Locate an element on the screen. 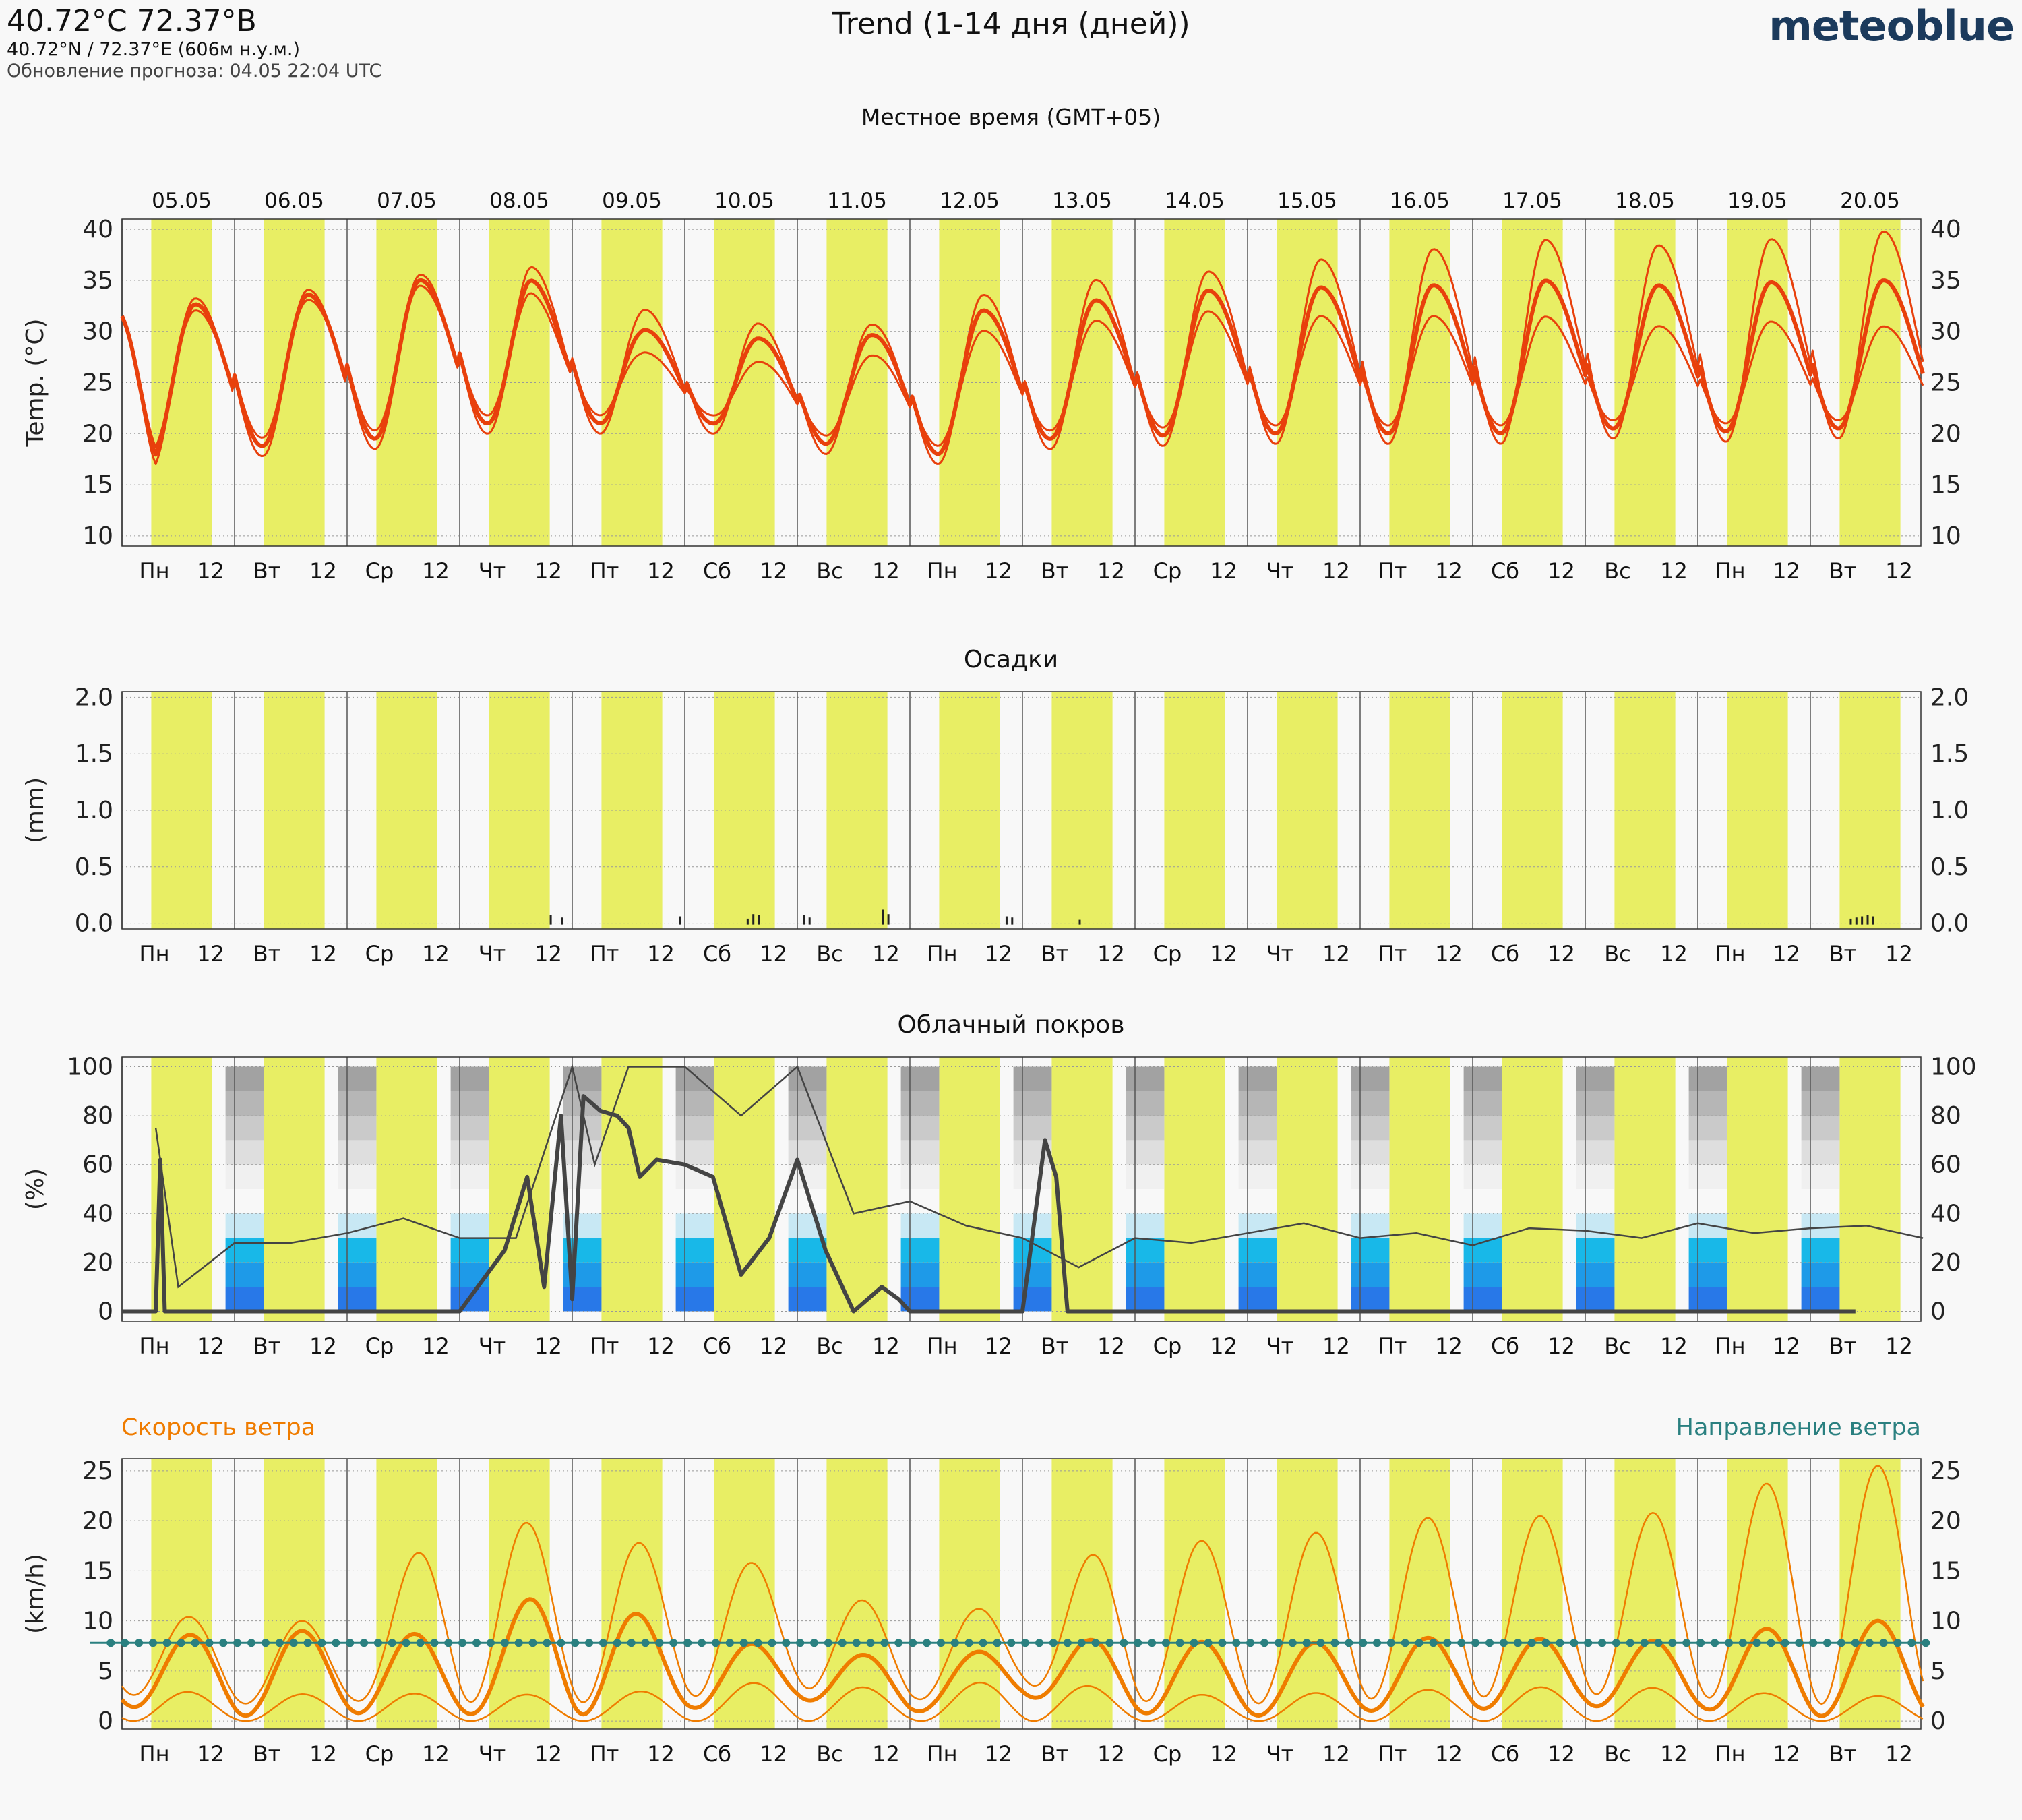 This screenshot has height=1820, width=2022. meteoblue-logo: meteoblue is located at coordinates (1892, 26).